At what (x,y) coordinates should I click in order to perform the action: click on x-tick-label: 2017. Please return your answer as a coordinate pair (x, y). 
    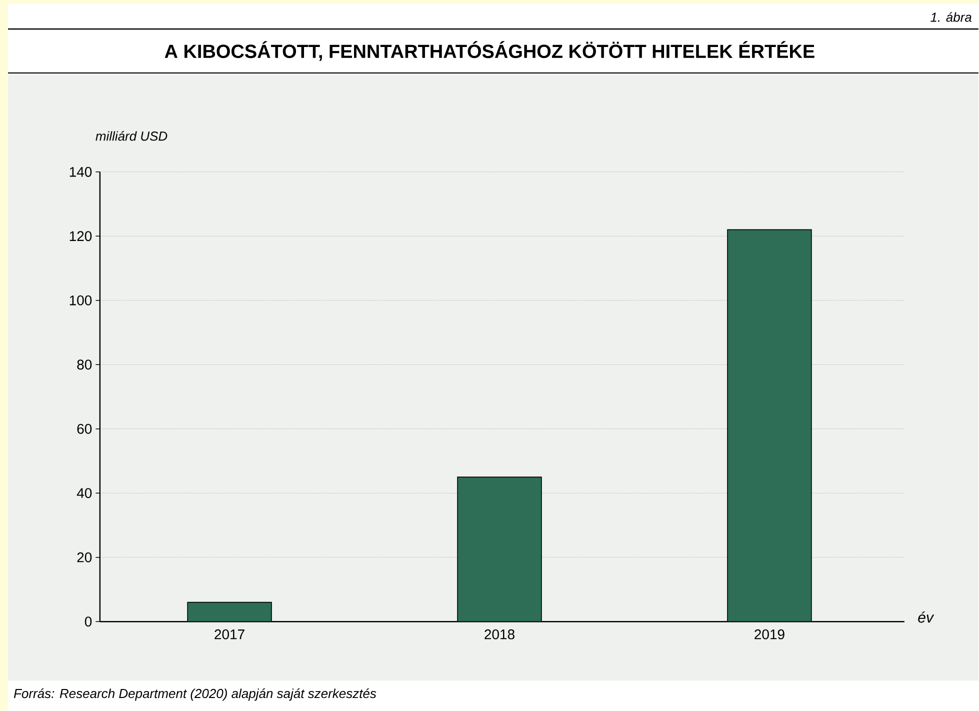
    Looking at the image, I should click on (229, 635).